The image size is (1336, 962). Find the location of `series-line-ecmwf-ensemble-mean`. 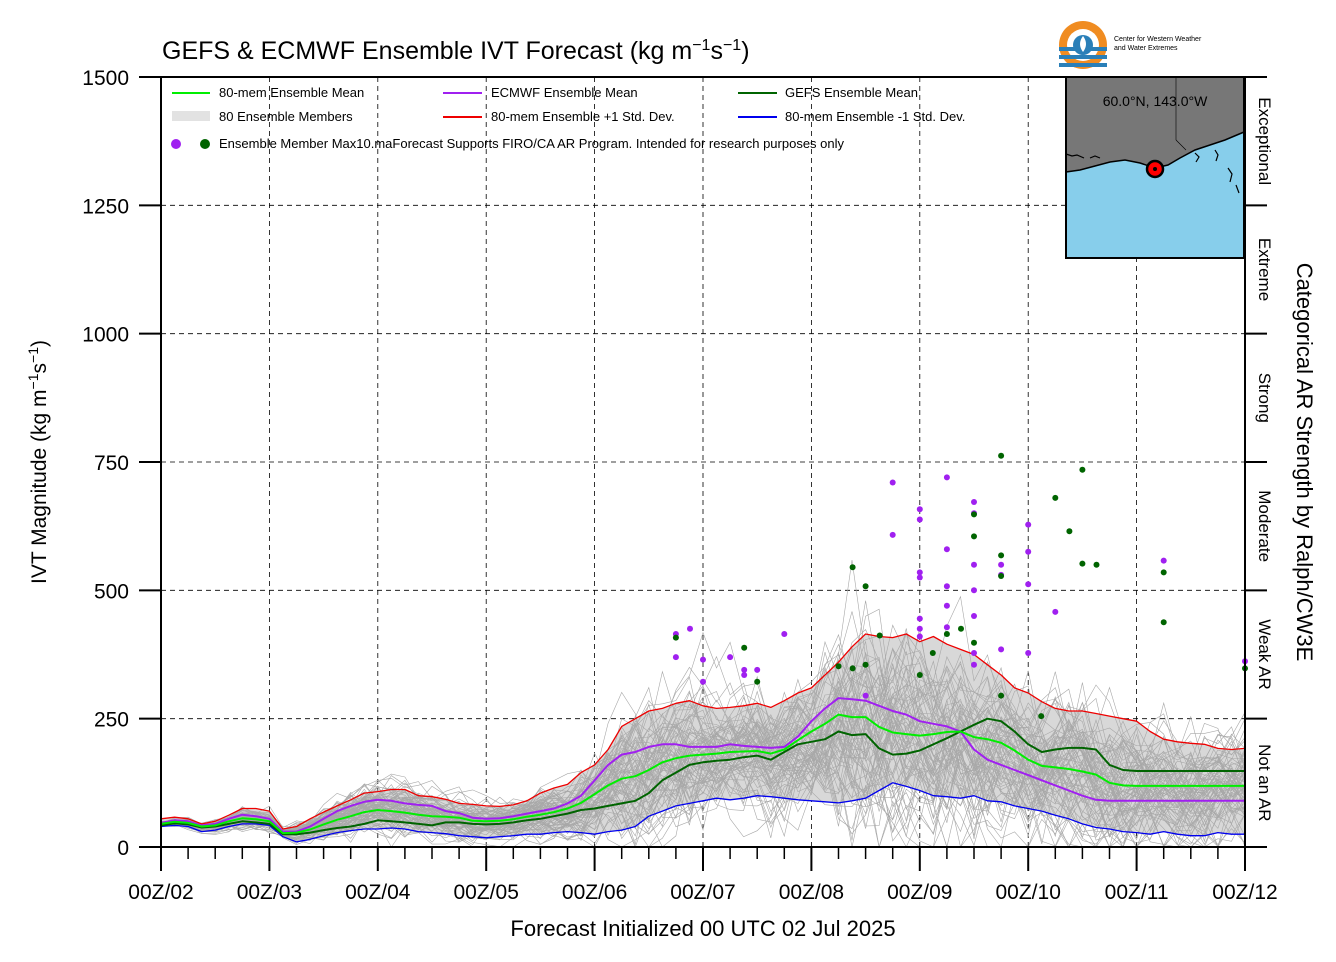

series-line-ecmwf-ensemble-mean is located at coordinates (702, 765).